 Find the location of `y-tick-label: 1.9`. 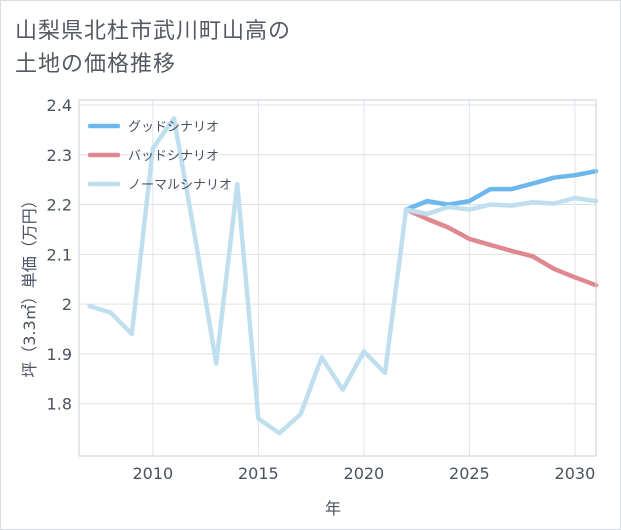

y-tick-label: 1.9 is located at coordinates (59, 354).